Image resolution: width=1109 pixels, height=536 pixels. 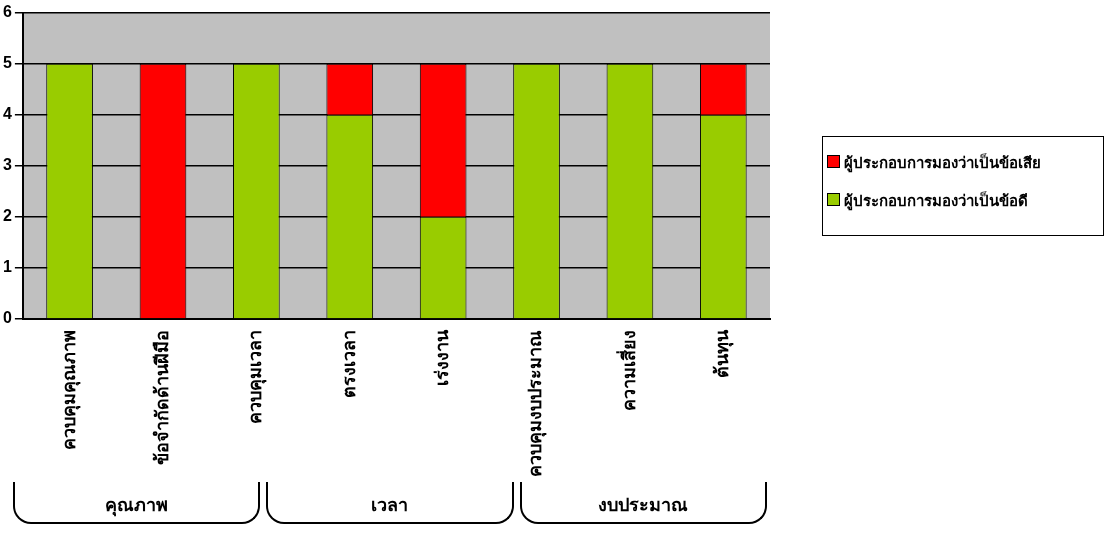 I want to click on y-tick-label: 0, so click(x=7, y=318).